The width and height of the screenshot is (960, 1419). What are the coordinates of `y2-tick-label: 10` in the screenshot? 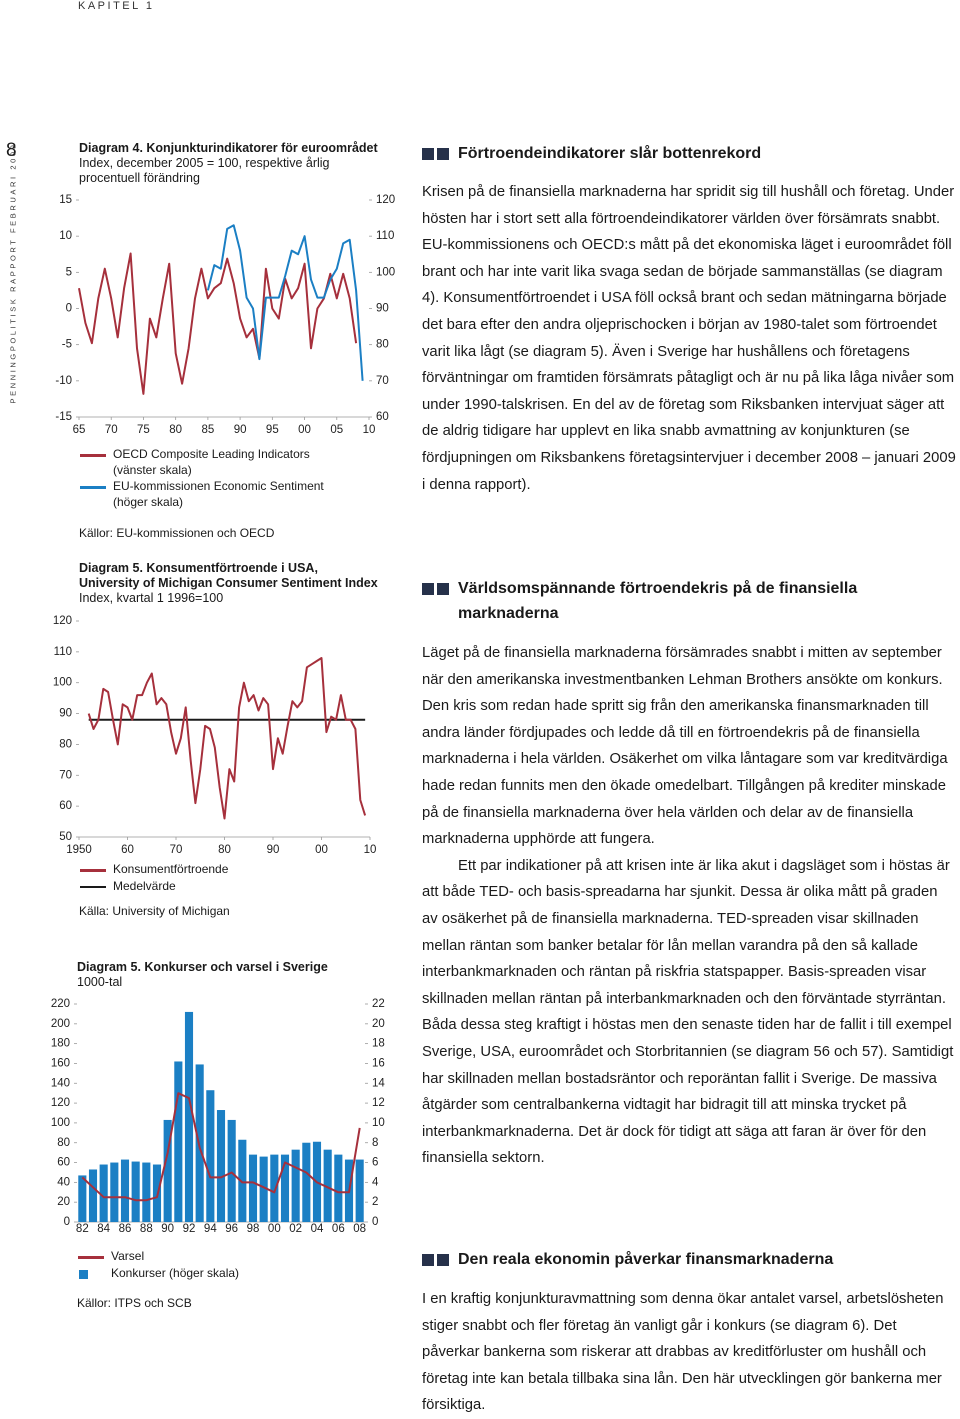 It's located at (378, 1123).